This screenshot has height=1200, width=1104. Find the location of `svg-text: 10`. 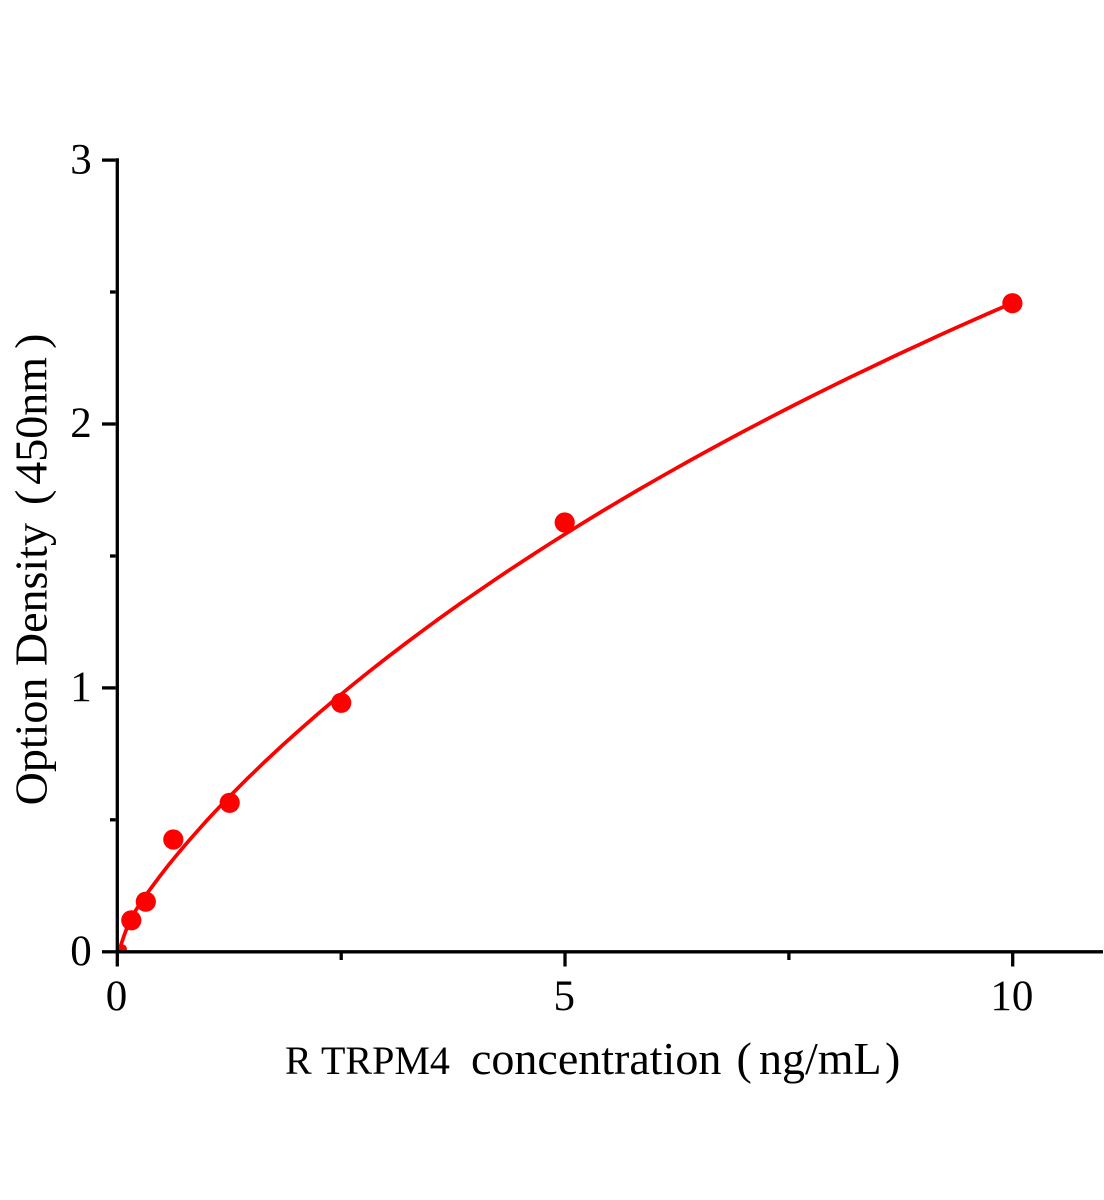

svg-text: 10 is located at coordinates (1011, 996).